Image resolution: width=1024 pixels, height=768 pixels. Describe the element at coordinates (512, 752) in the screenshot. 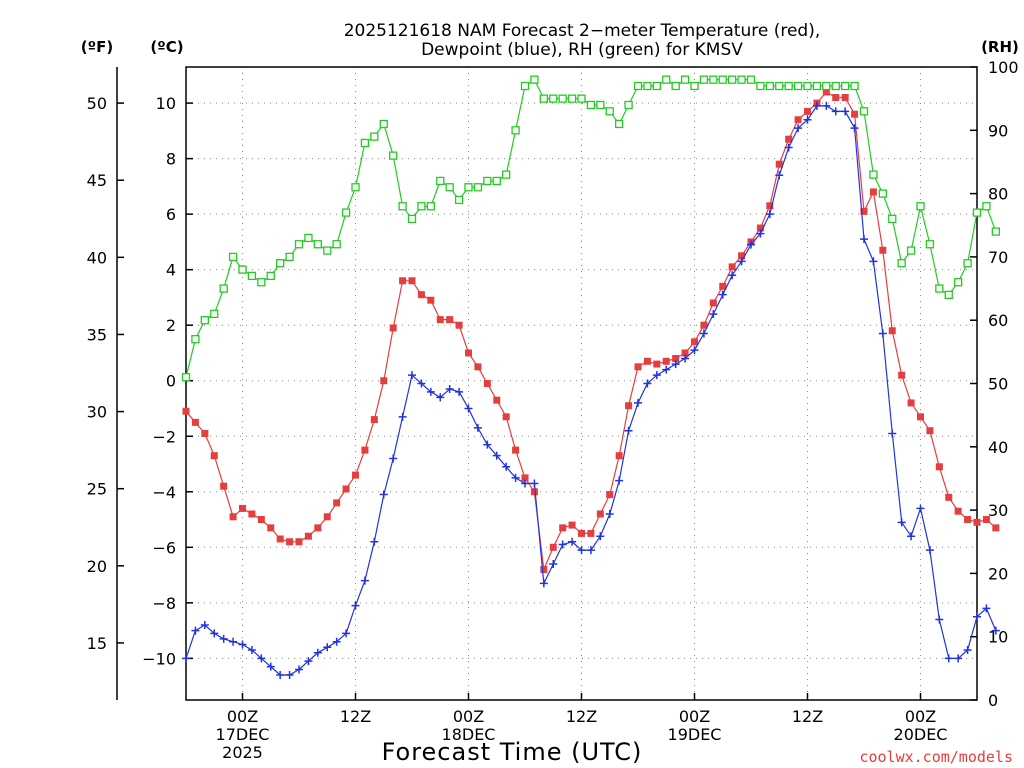

I see `x-axis-title: Forecast Time (UTC)` at that location.